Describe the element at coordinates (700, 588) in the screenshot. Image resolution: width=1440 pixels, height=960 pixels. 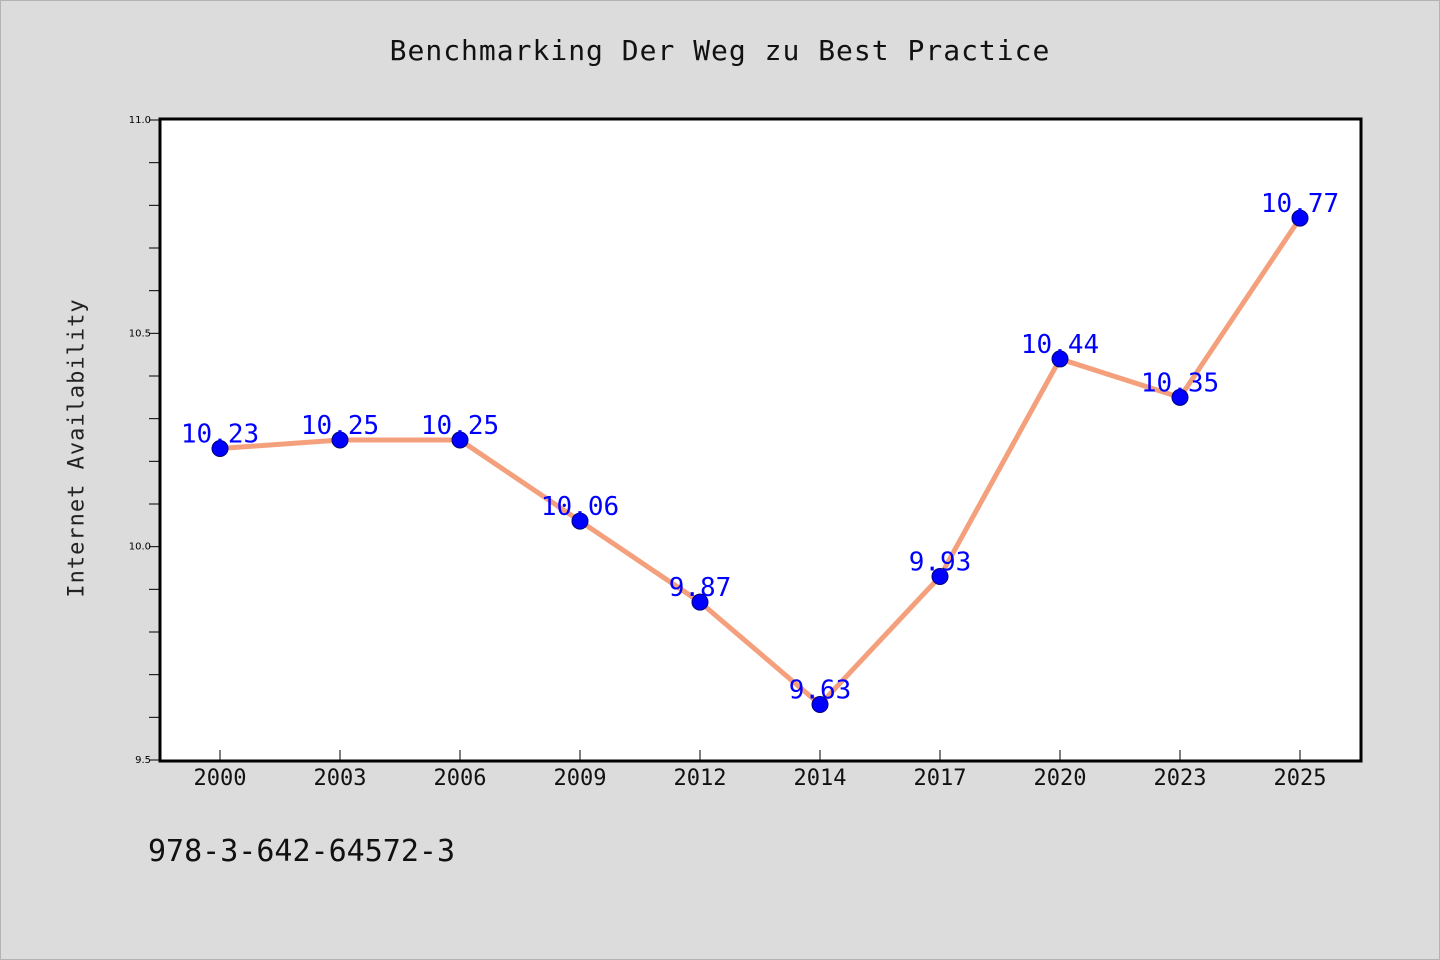
I see `data-label: 9.87` at that location.